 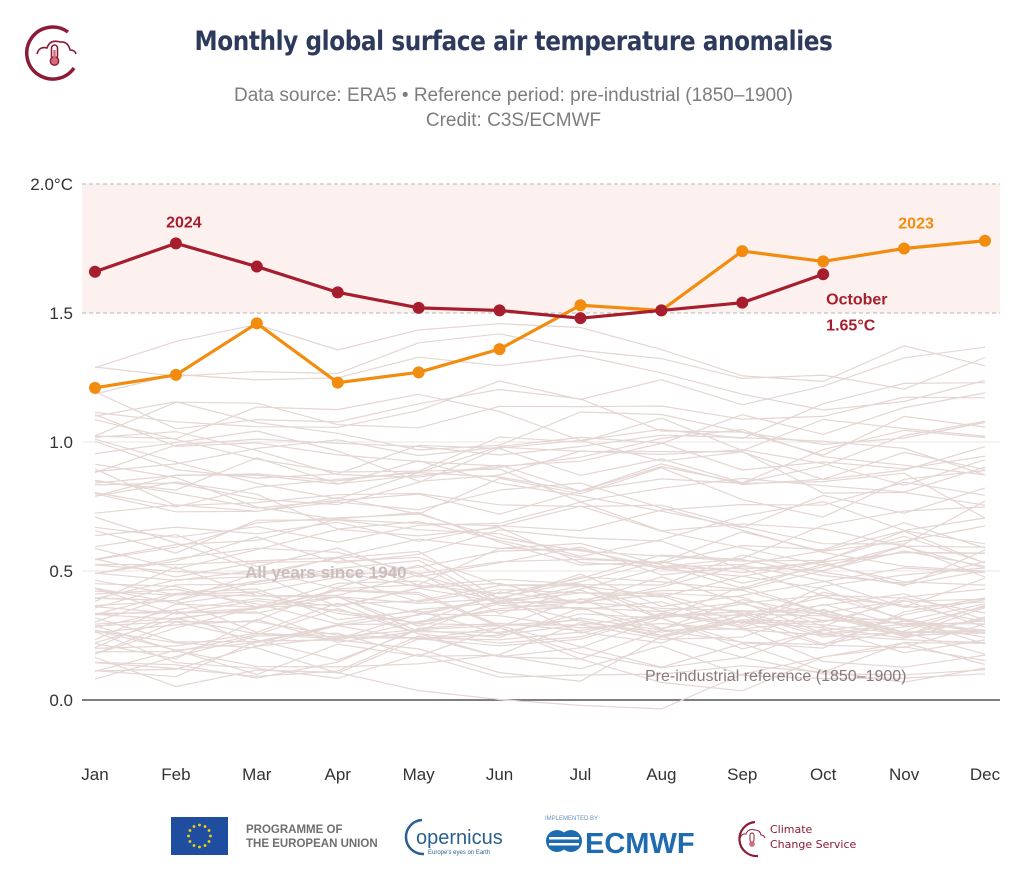 I want to click on ecmwf-name: ECMWF, so click(x=640, y=842).